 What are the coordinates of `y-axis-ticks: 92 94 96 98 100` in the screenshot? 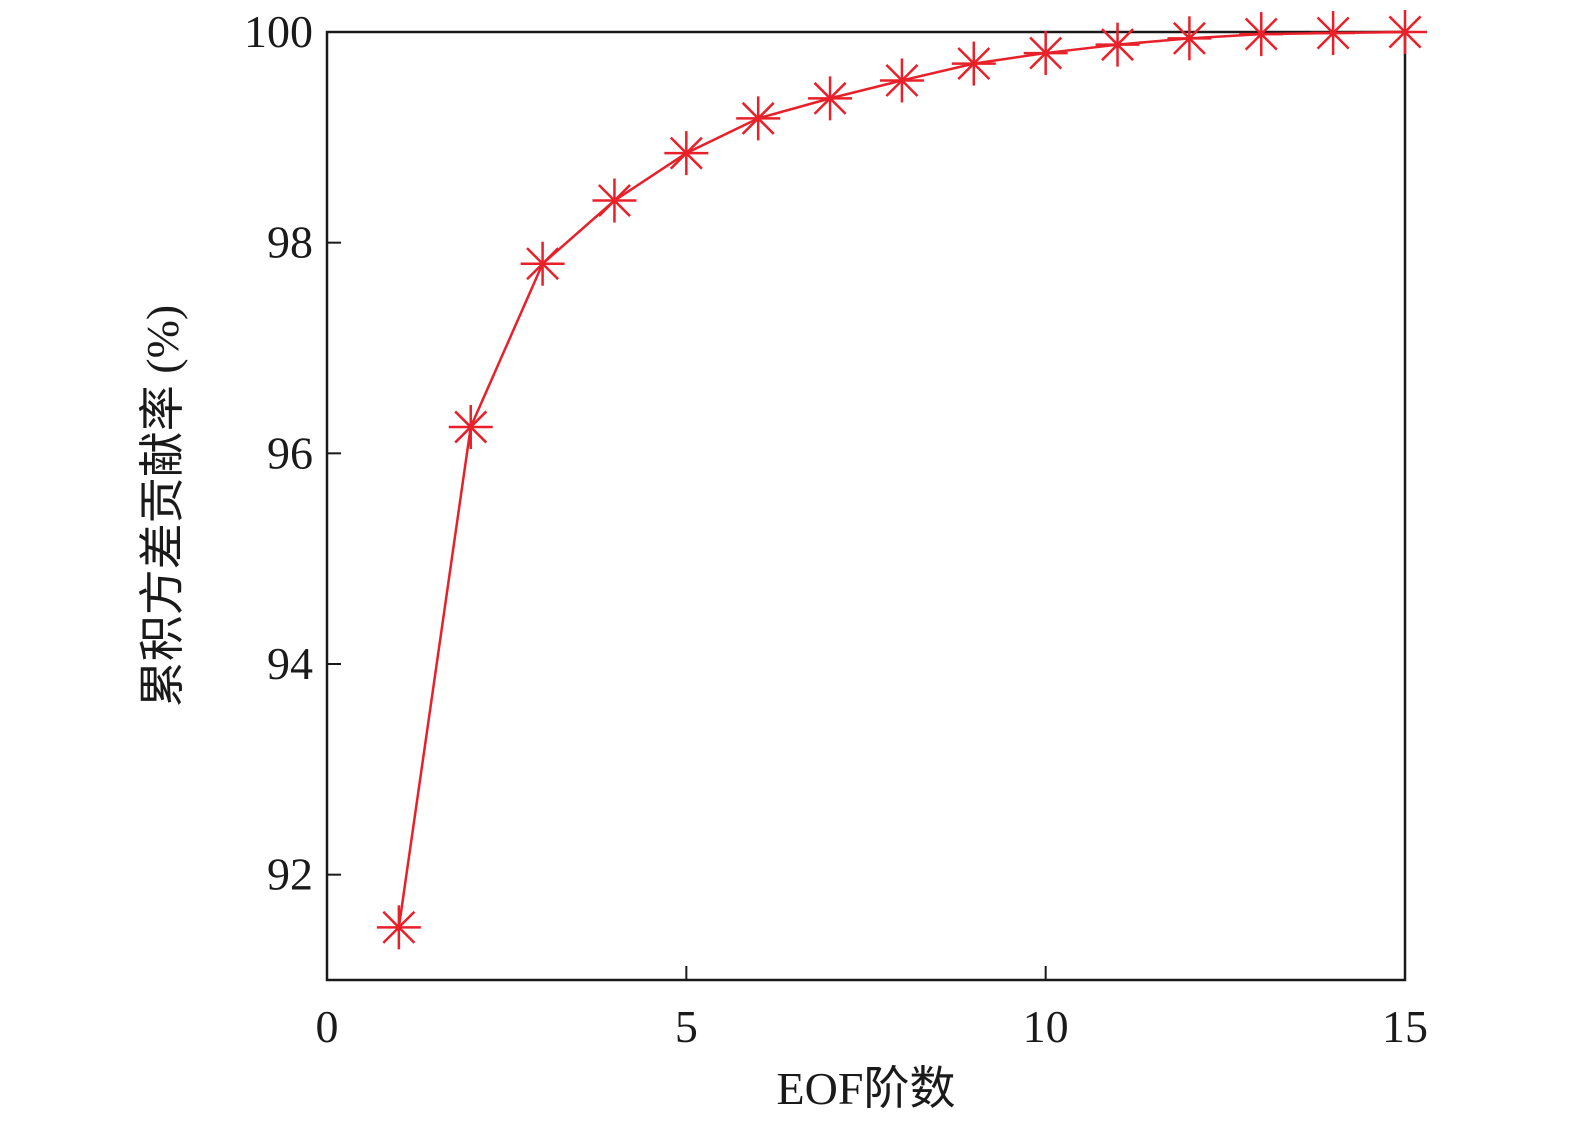 It's located at (292, 453).